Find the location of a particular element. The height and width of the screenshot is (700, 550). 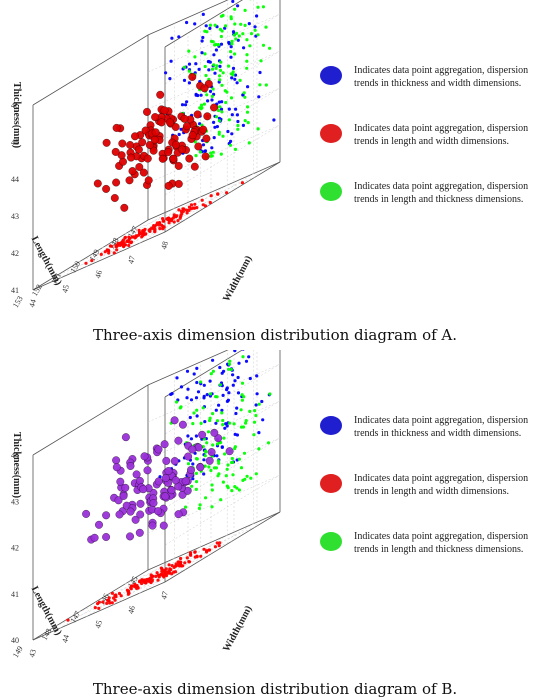

z-tick-label: 46 is located at coordinates (15, 105).